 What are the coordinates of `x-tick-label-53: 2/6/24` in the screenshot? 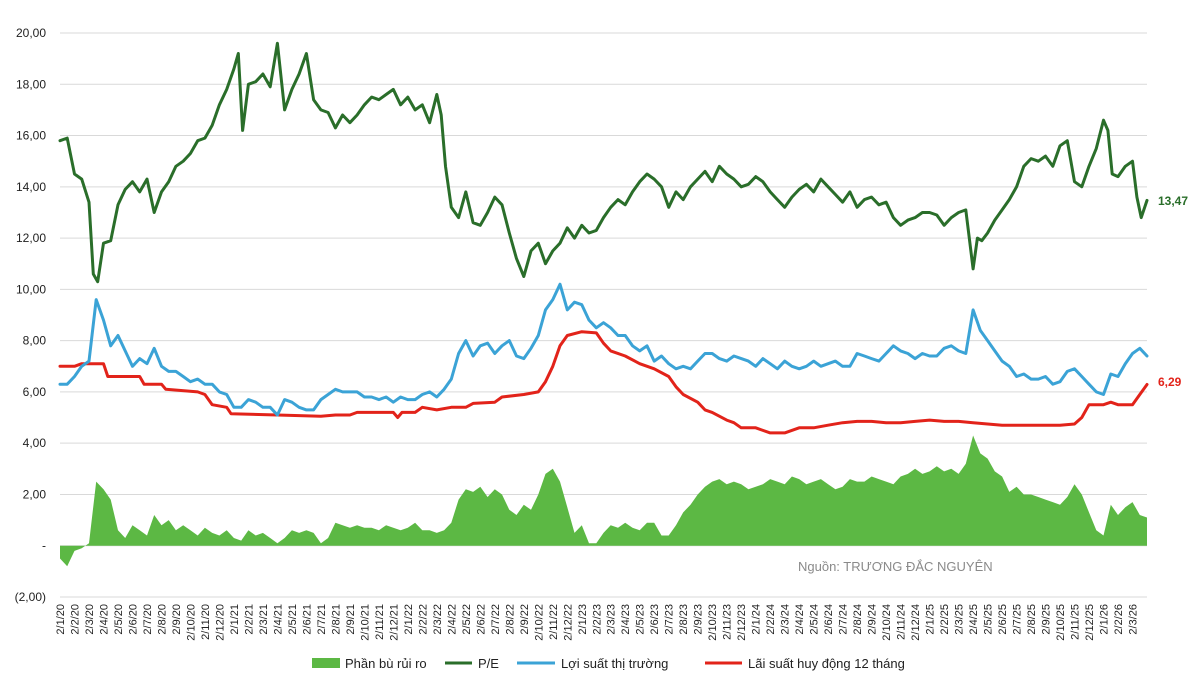 It's located at (829, 619).